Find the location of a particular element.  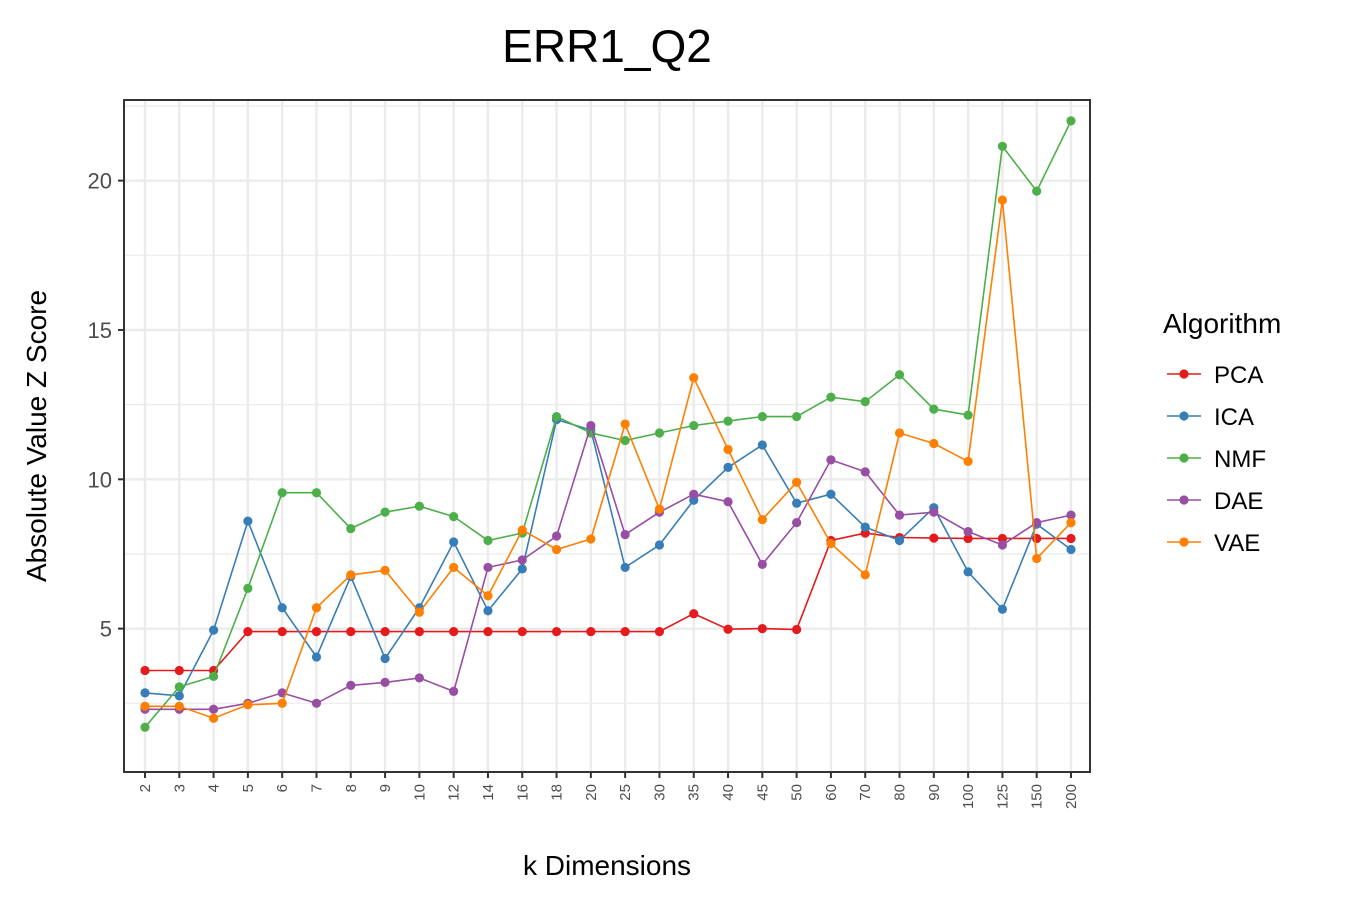

y-tick-label: 5 is located at coordinates (106, 629).